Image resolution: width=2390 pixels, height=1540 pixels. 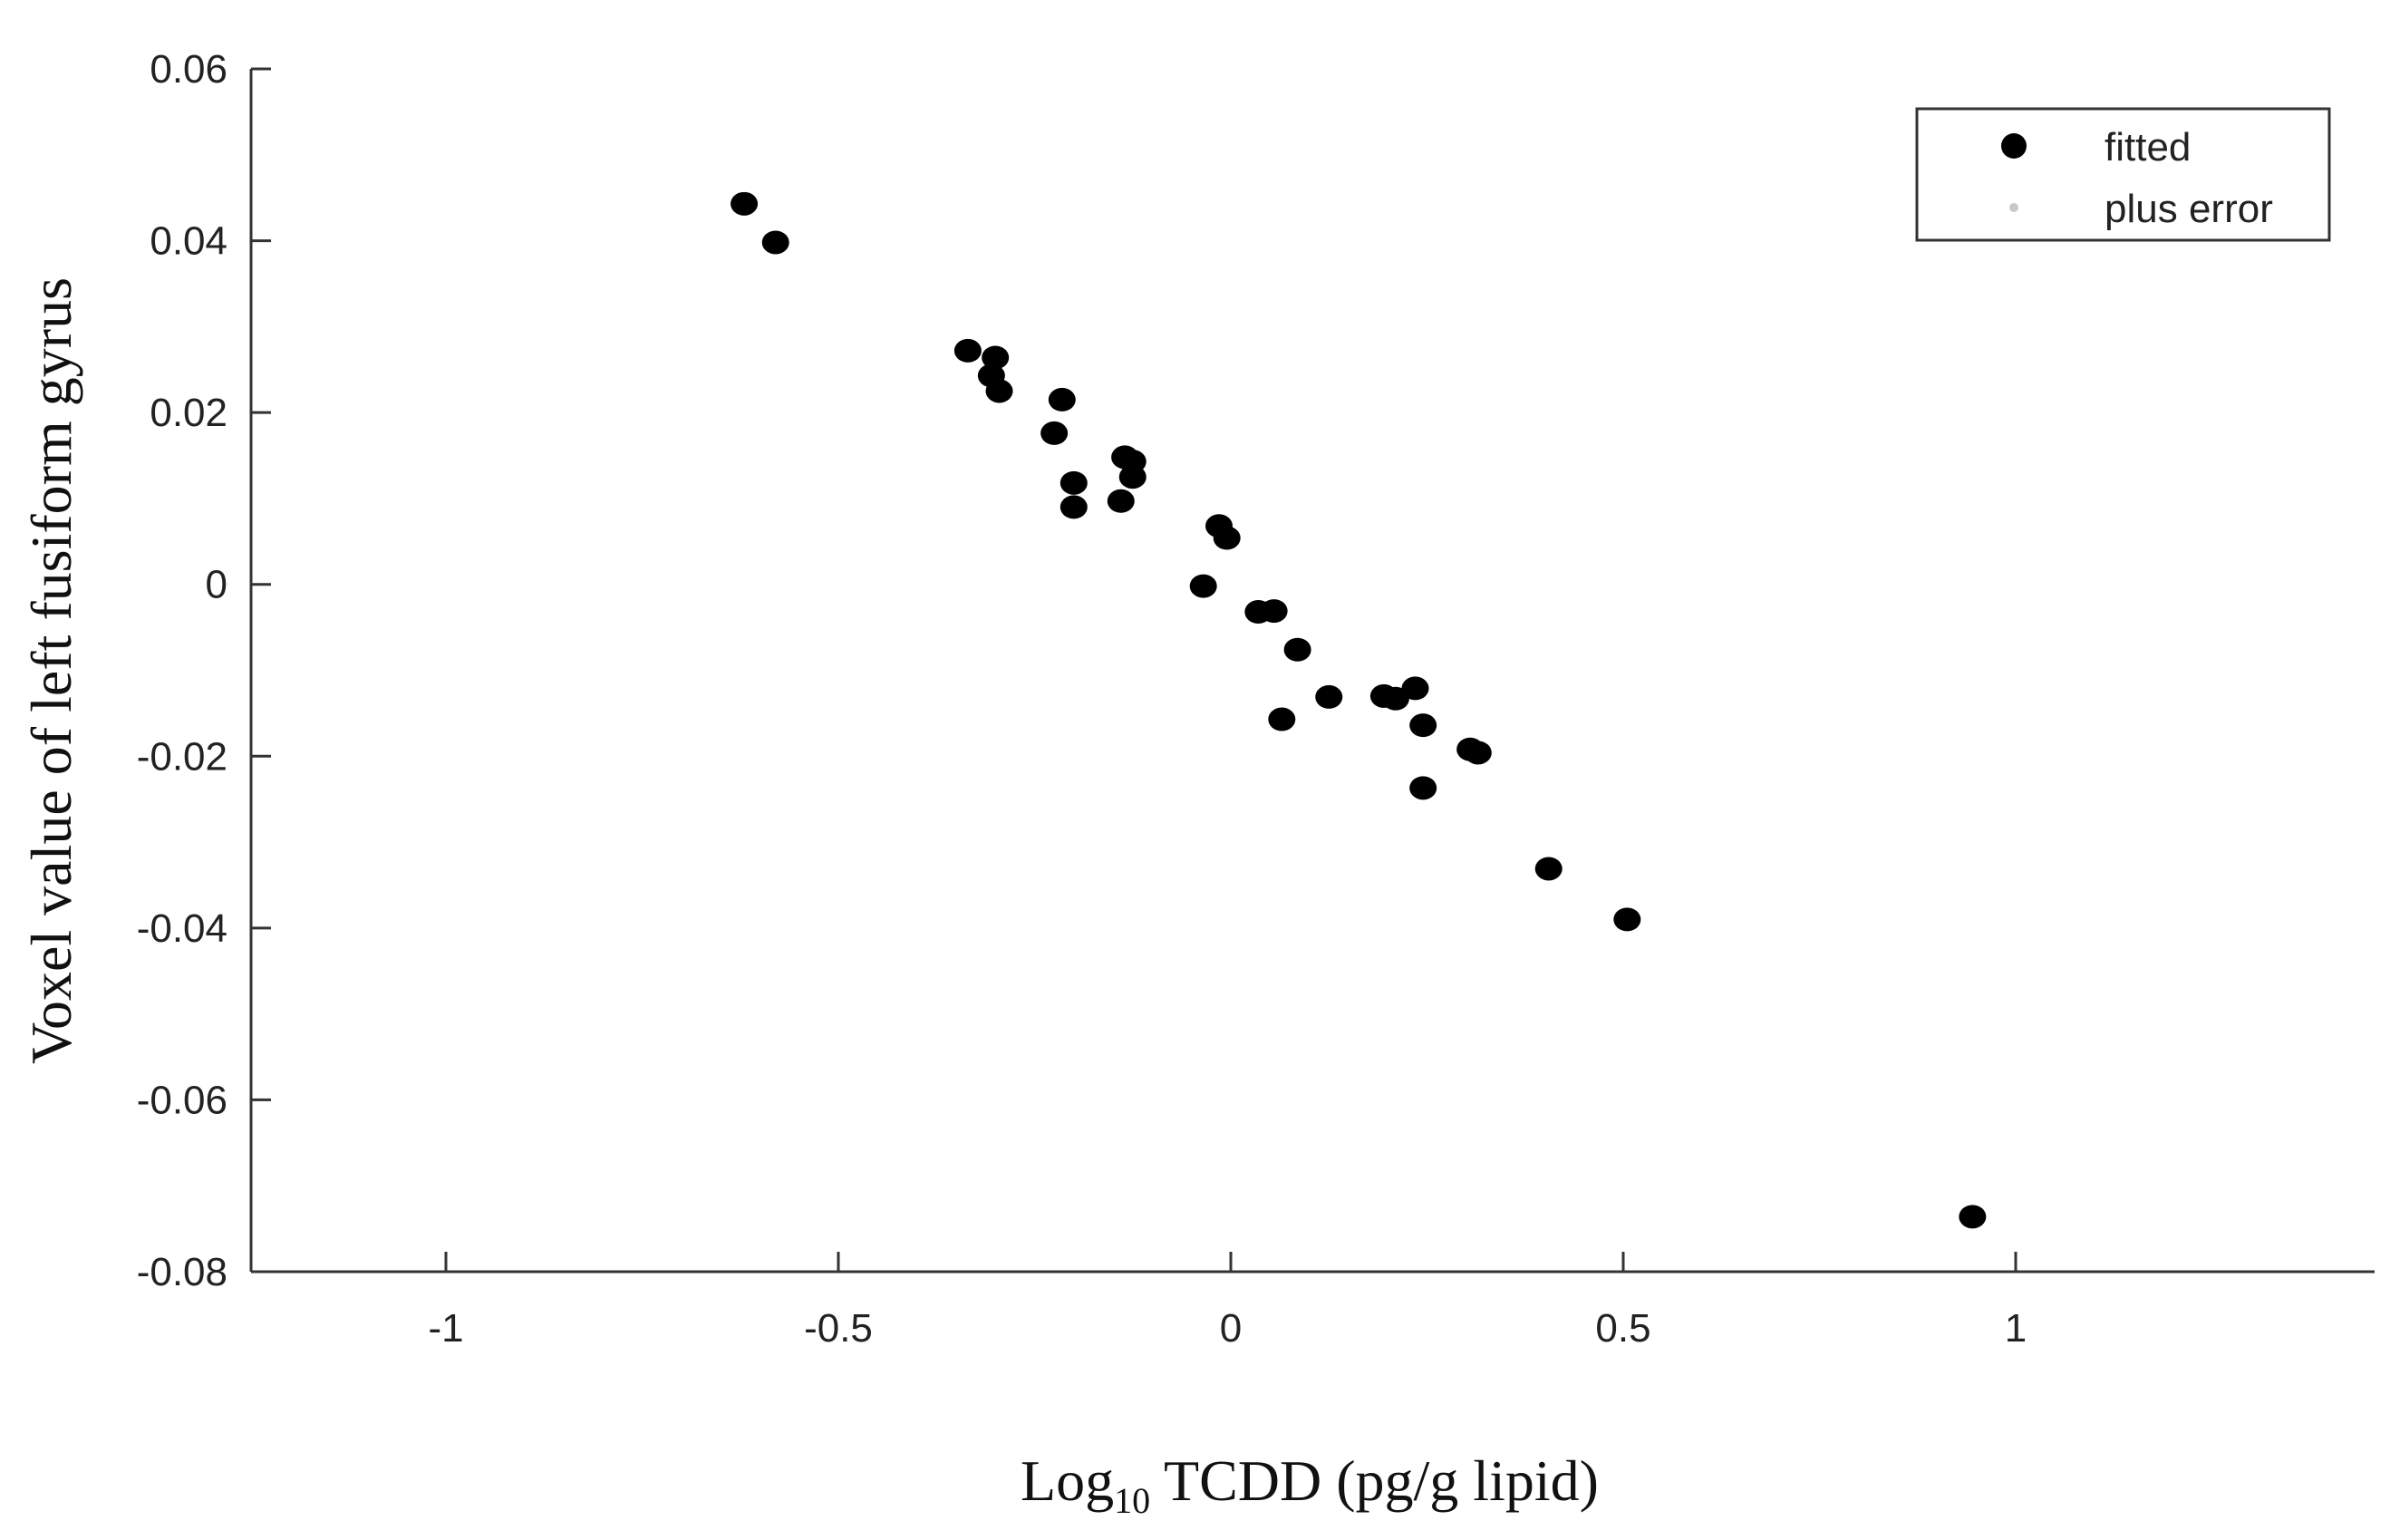 I want to click on x-axis-title-subscript: 10, so click(x=1132, y=1500).